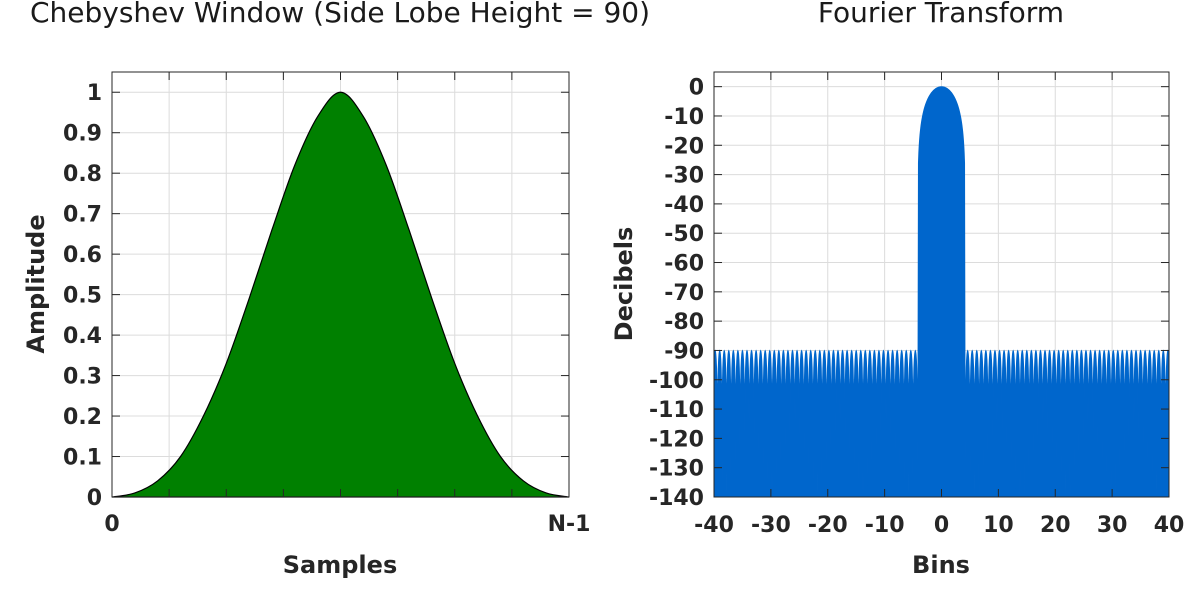 This screenshot has width=1200, height=600. What do you see at coordinates (941, 565) in the screenshot?
I see `fourier-x-axis-label: Bins` at bounding box center [941, 565].